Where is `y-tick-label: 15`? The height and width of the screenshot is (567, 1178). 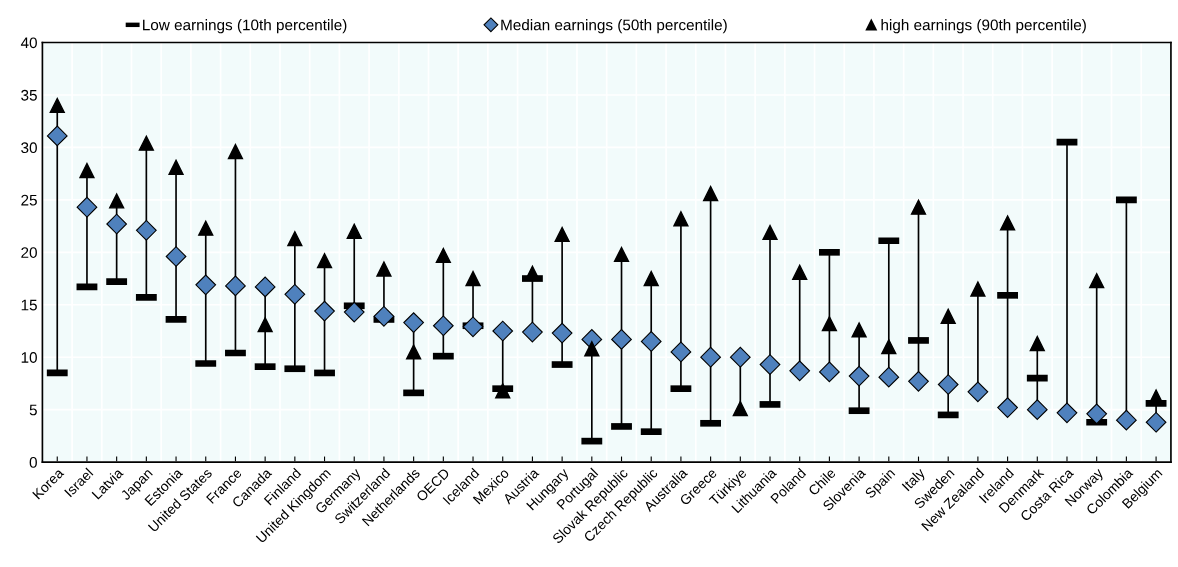
y-tick-label: 15 is located at coordinates (29, 305).